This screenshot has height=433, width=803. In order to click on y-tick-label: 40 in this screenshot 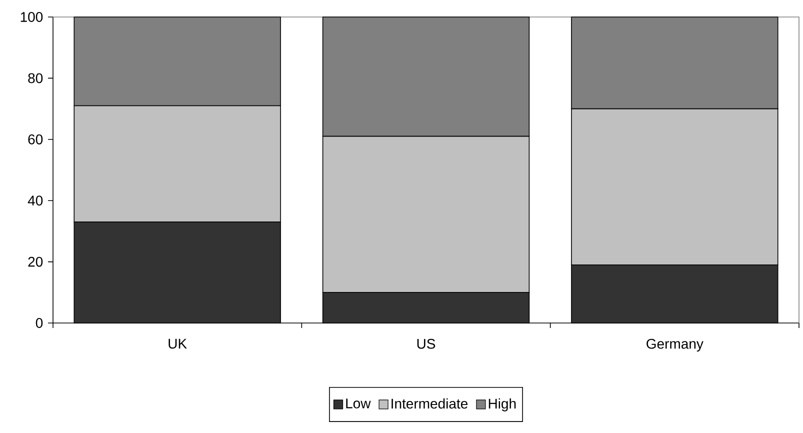, I will do `click(35, 201)`.